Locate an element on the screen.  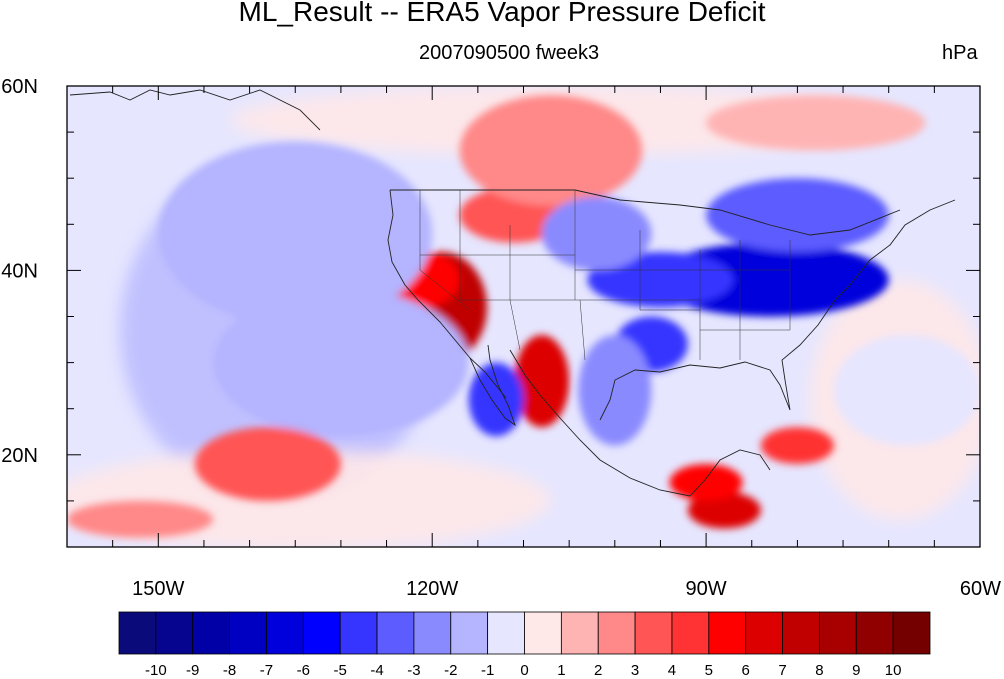
colorbar-label: 2 is located at coordinates (598, 670).